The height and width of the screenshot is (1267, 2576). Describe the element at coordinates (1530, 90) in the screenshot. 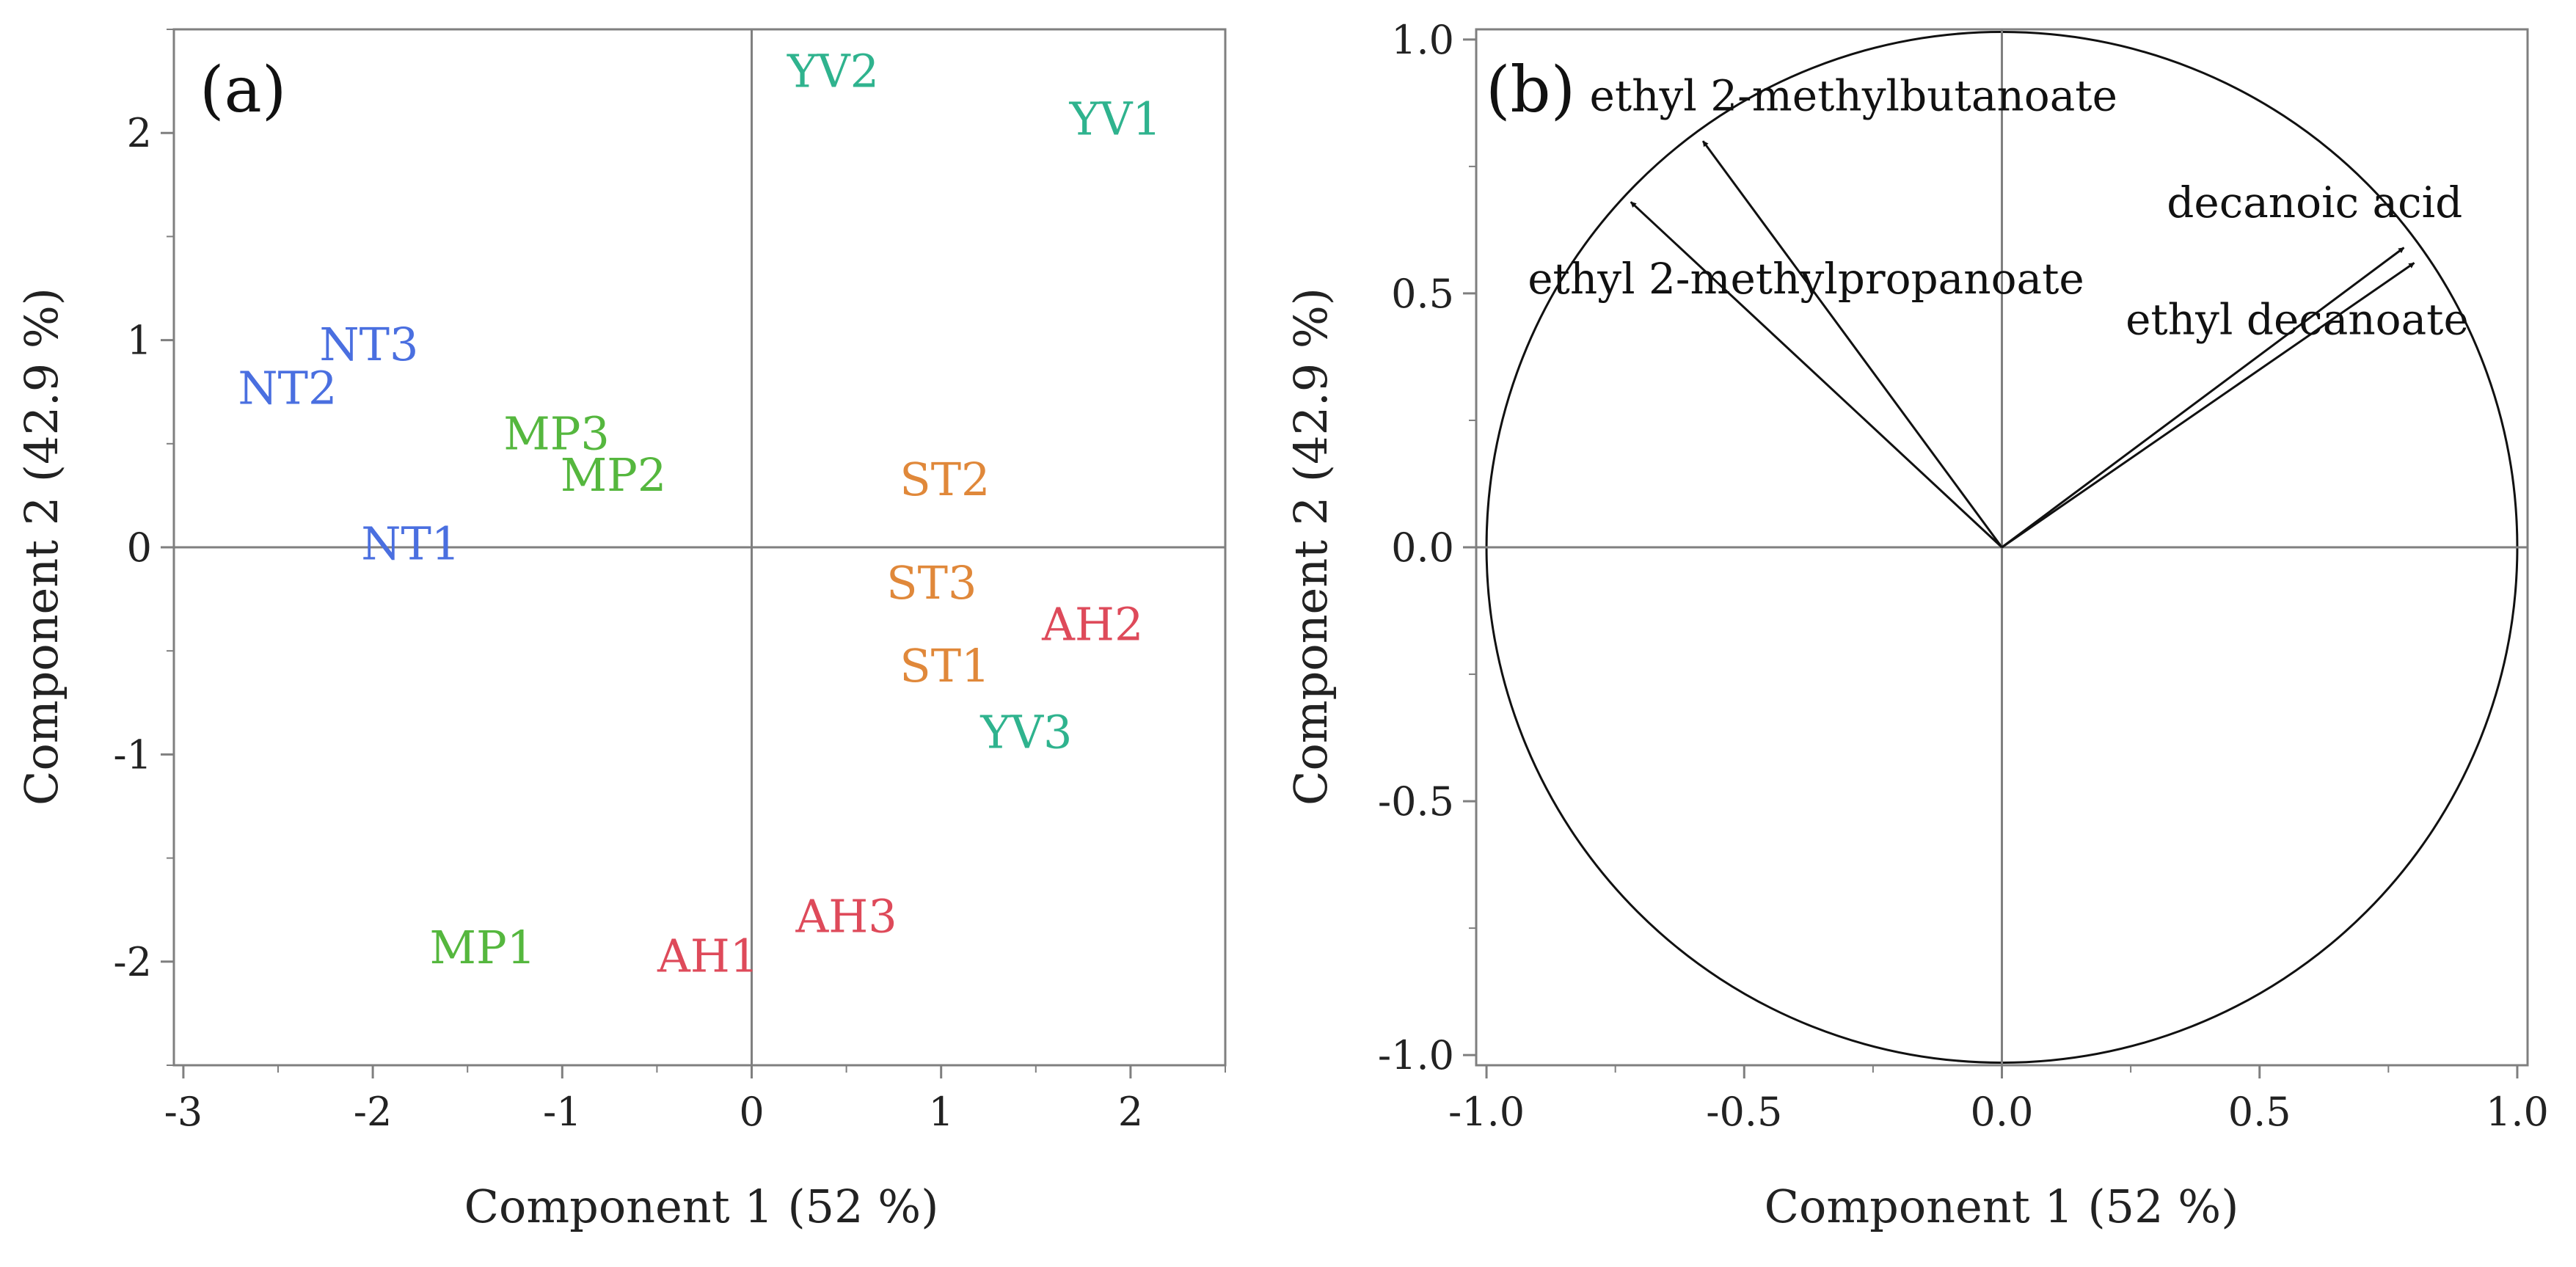

I see `panel-label-b: (b)` at that location.